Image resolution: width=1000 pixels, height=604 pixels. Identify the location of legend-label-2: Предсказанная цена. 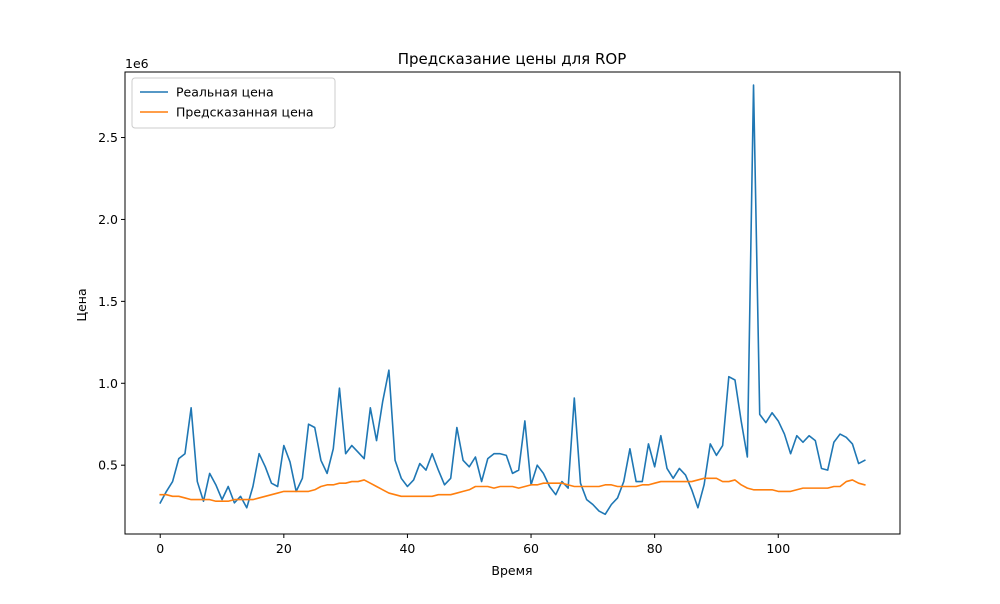
(245, 112).